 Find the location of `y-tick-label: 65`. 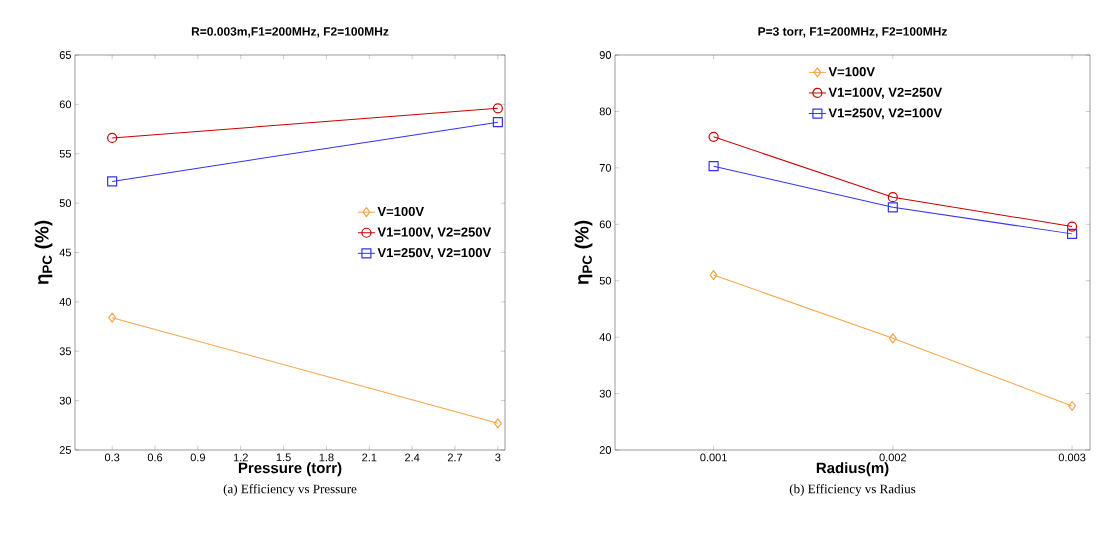

y-tick-label: 65 is located at coordinates (65, 55).